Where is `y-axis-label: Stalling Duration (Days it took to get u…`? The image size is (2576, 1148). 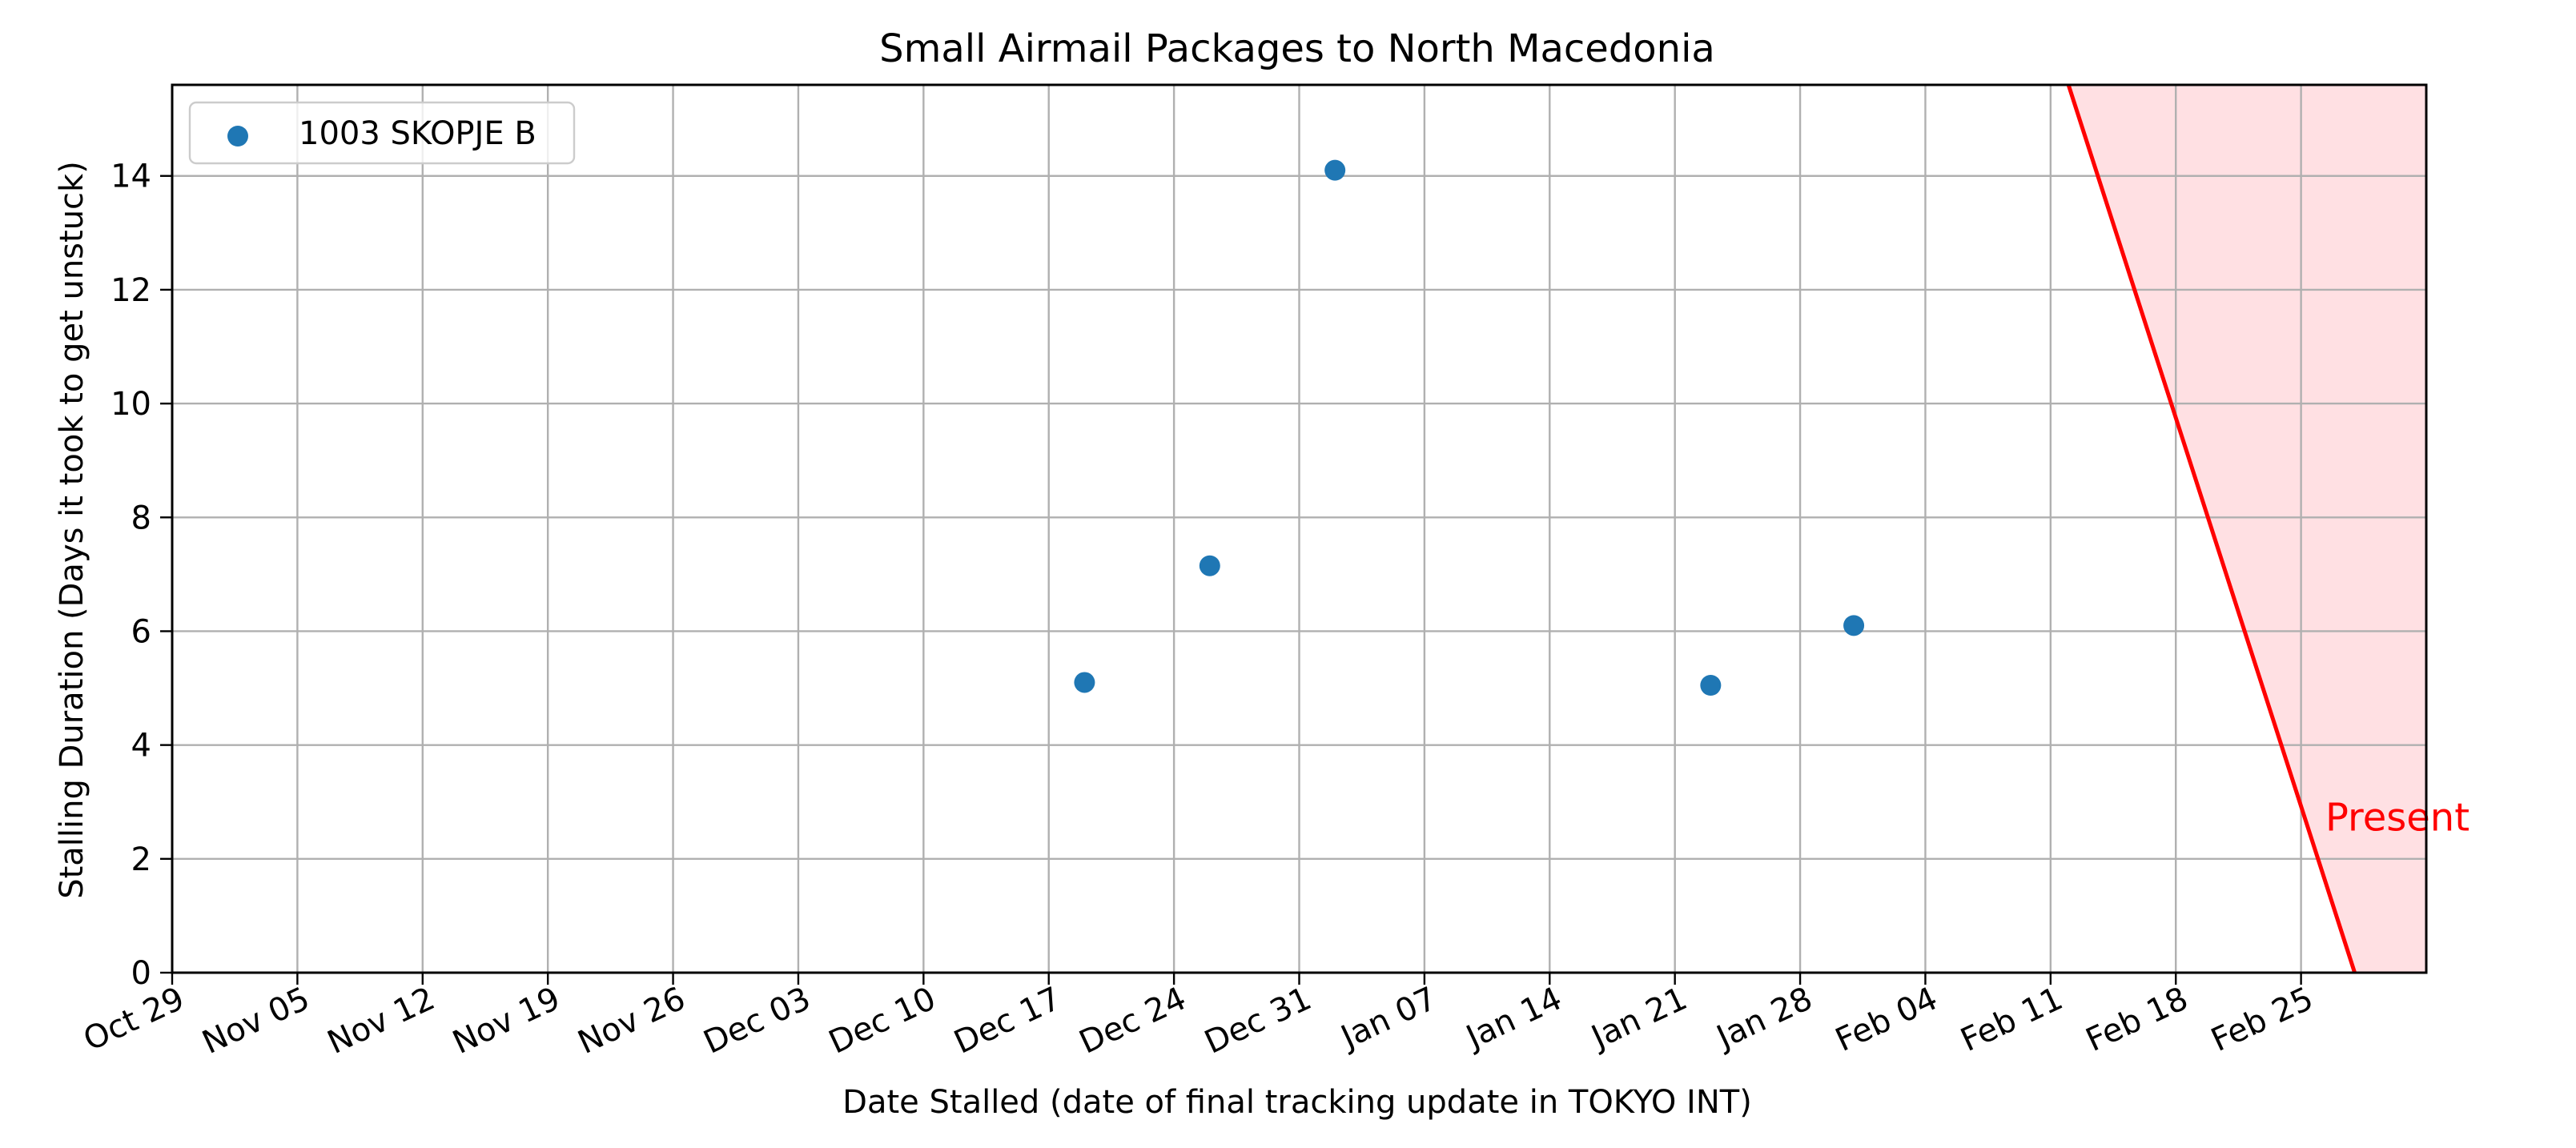
y-axis-label: Stalling Duration (Days it took to get u… is located at coordinates (72, 530).